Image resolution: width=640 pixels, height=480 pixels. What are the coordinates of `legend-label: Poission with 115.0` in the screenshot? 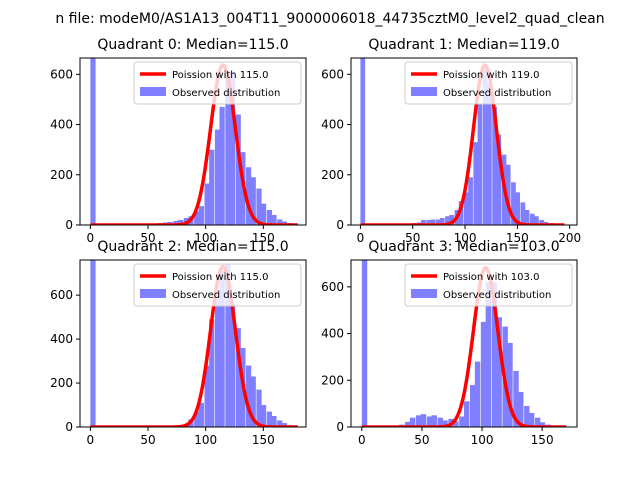 It's located at (220, 277).